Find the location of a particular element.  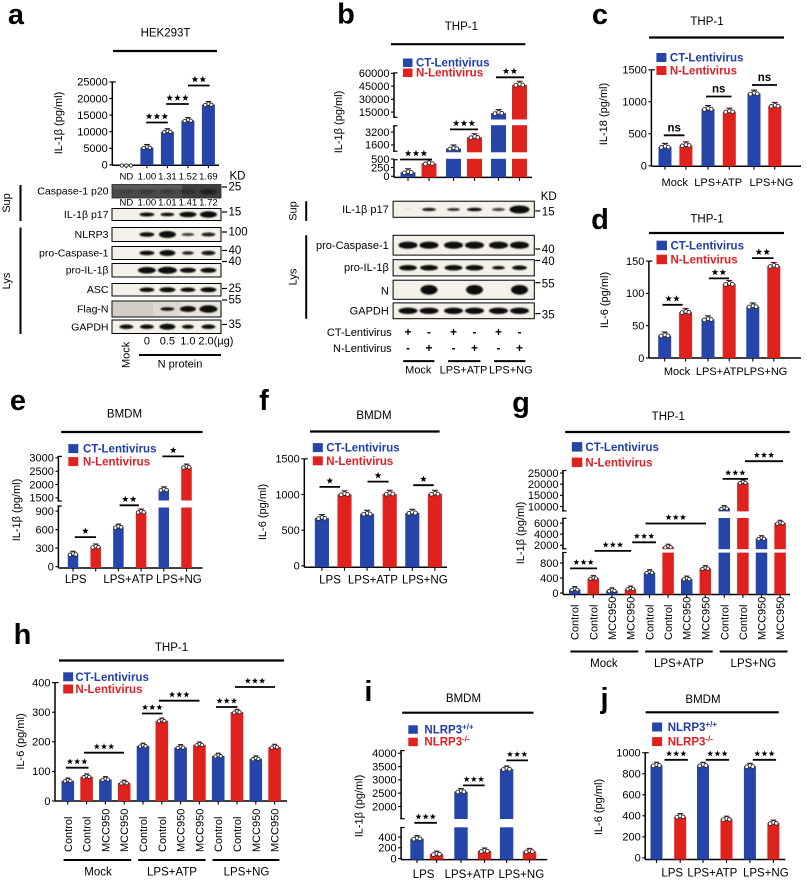

svg-text: 250 is located at coordinates (380, 168).